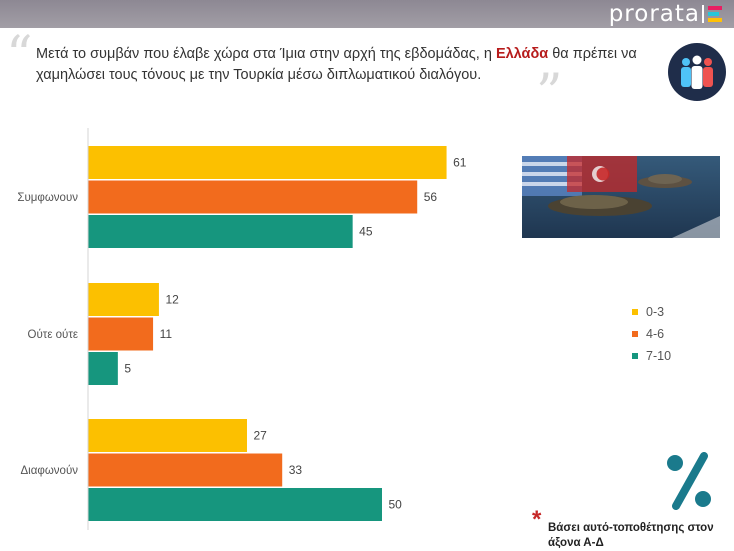  Describe the element at coordinates (53, 335) in the screenshot. I see `category-label: Ούτε ούτε` at that location.